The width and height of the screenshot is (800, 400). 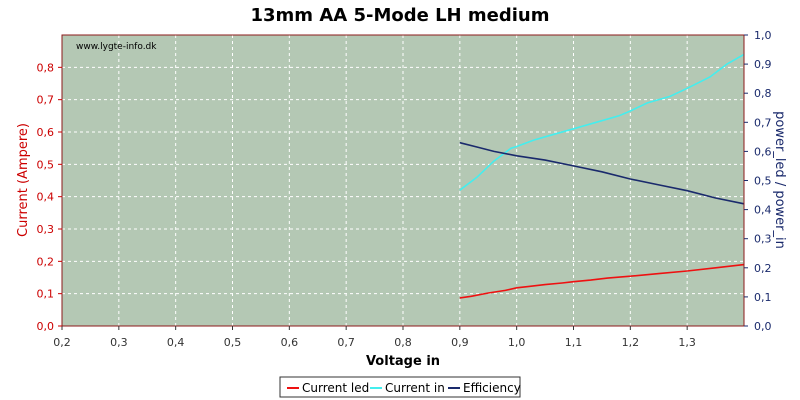 I want to click on y-left-tick-label: 0,3, so click(x=46, y=229).